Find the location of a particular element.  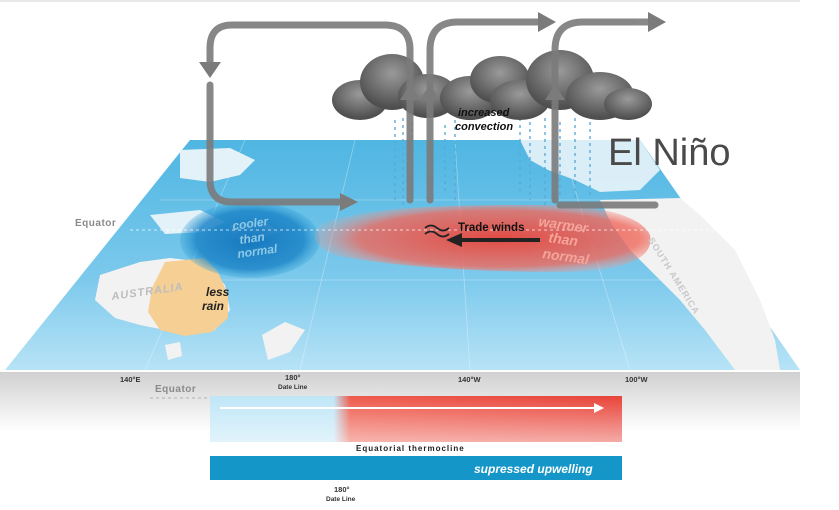

arrowhead-right-top-mid is located at coordinates (547, 22).